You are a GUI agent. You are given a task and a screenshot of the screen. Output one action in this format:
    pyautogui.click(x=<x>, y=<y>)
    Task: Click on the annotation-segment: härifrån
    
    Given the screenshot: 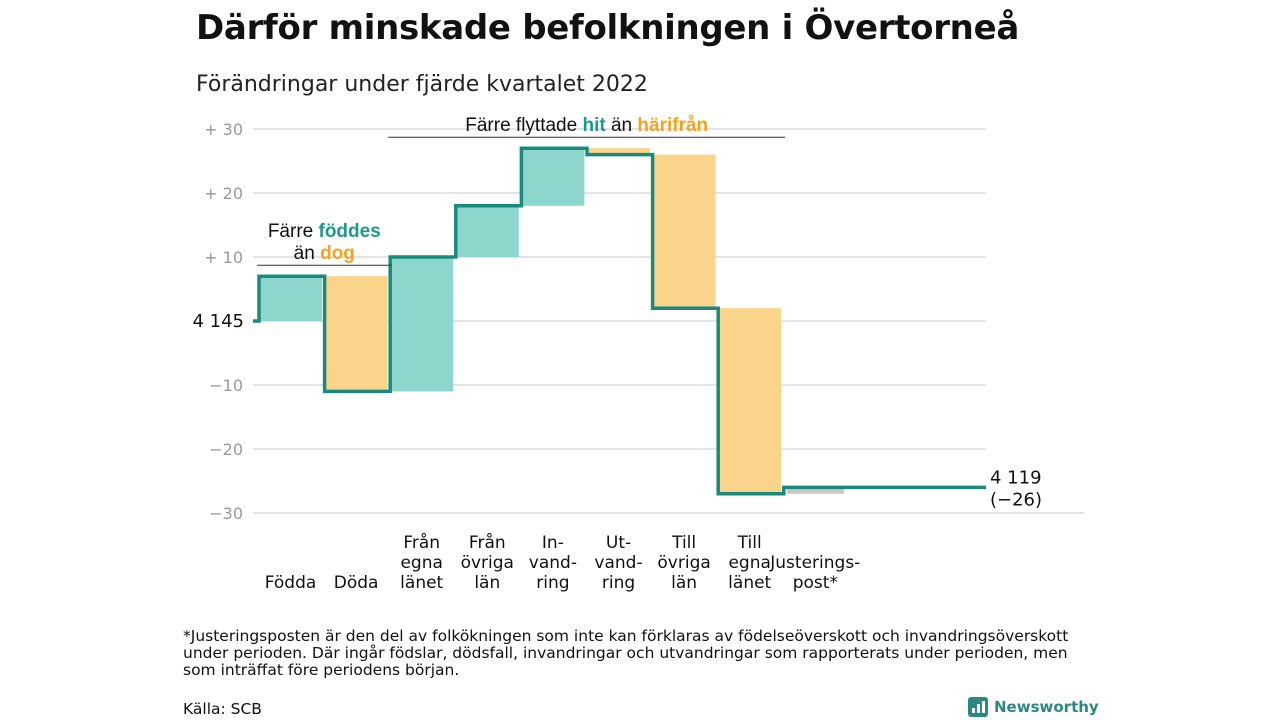 What is the action you would take?
    pyautogui.click(x=672, y=125)
    